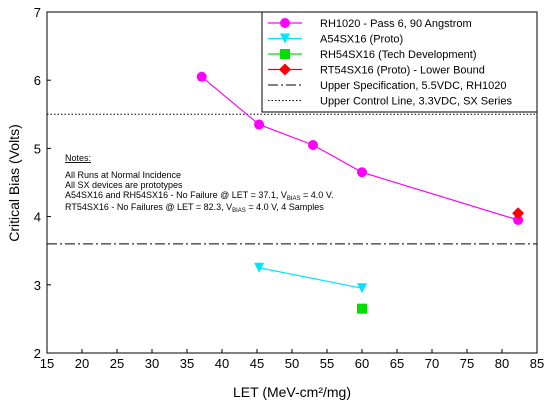  I want to click on y-tick-label: 7, so click(37, 12).